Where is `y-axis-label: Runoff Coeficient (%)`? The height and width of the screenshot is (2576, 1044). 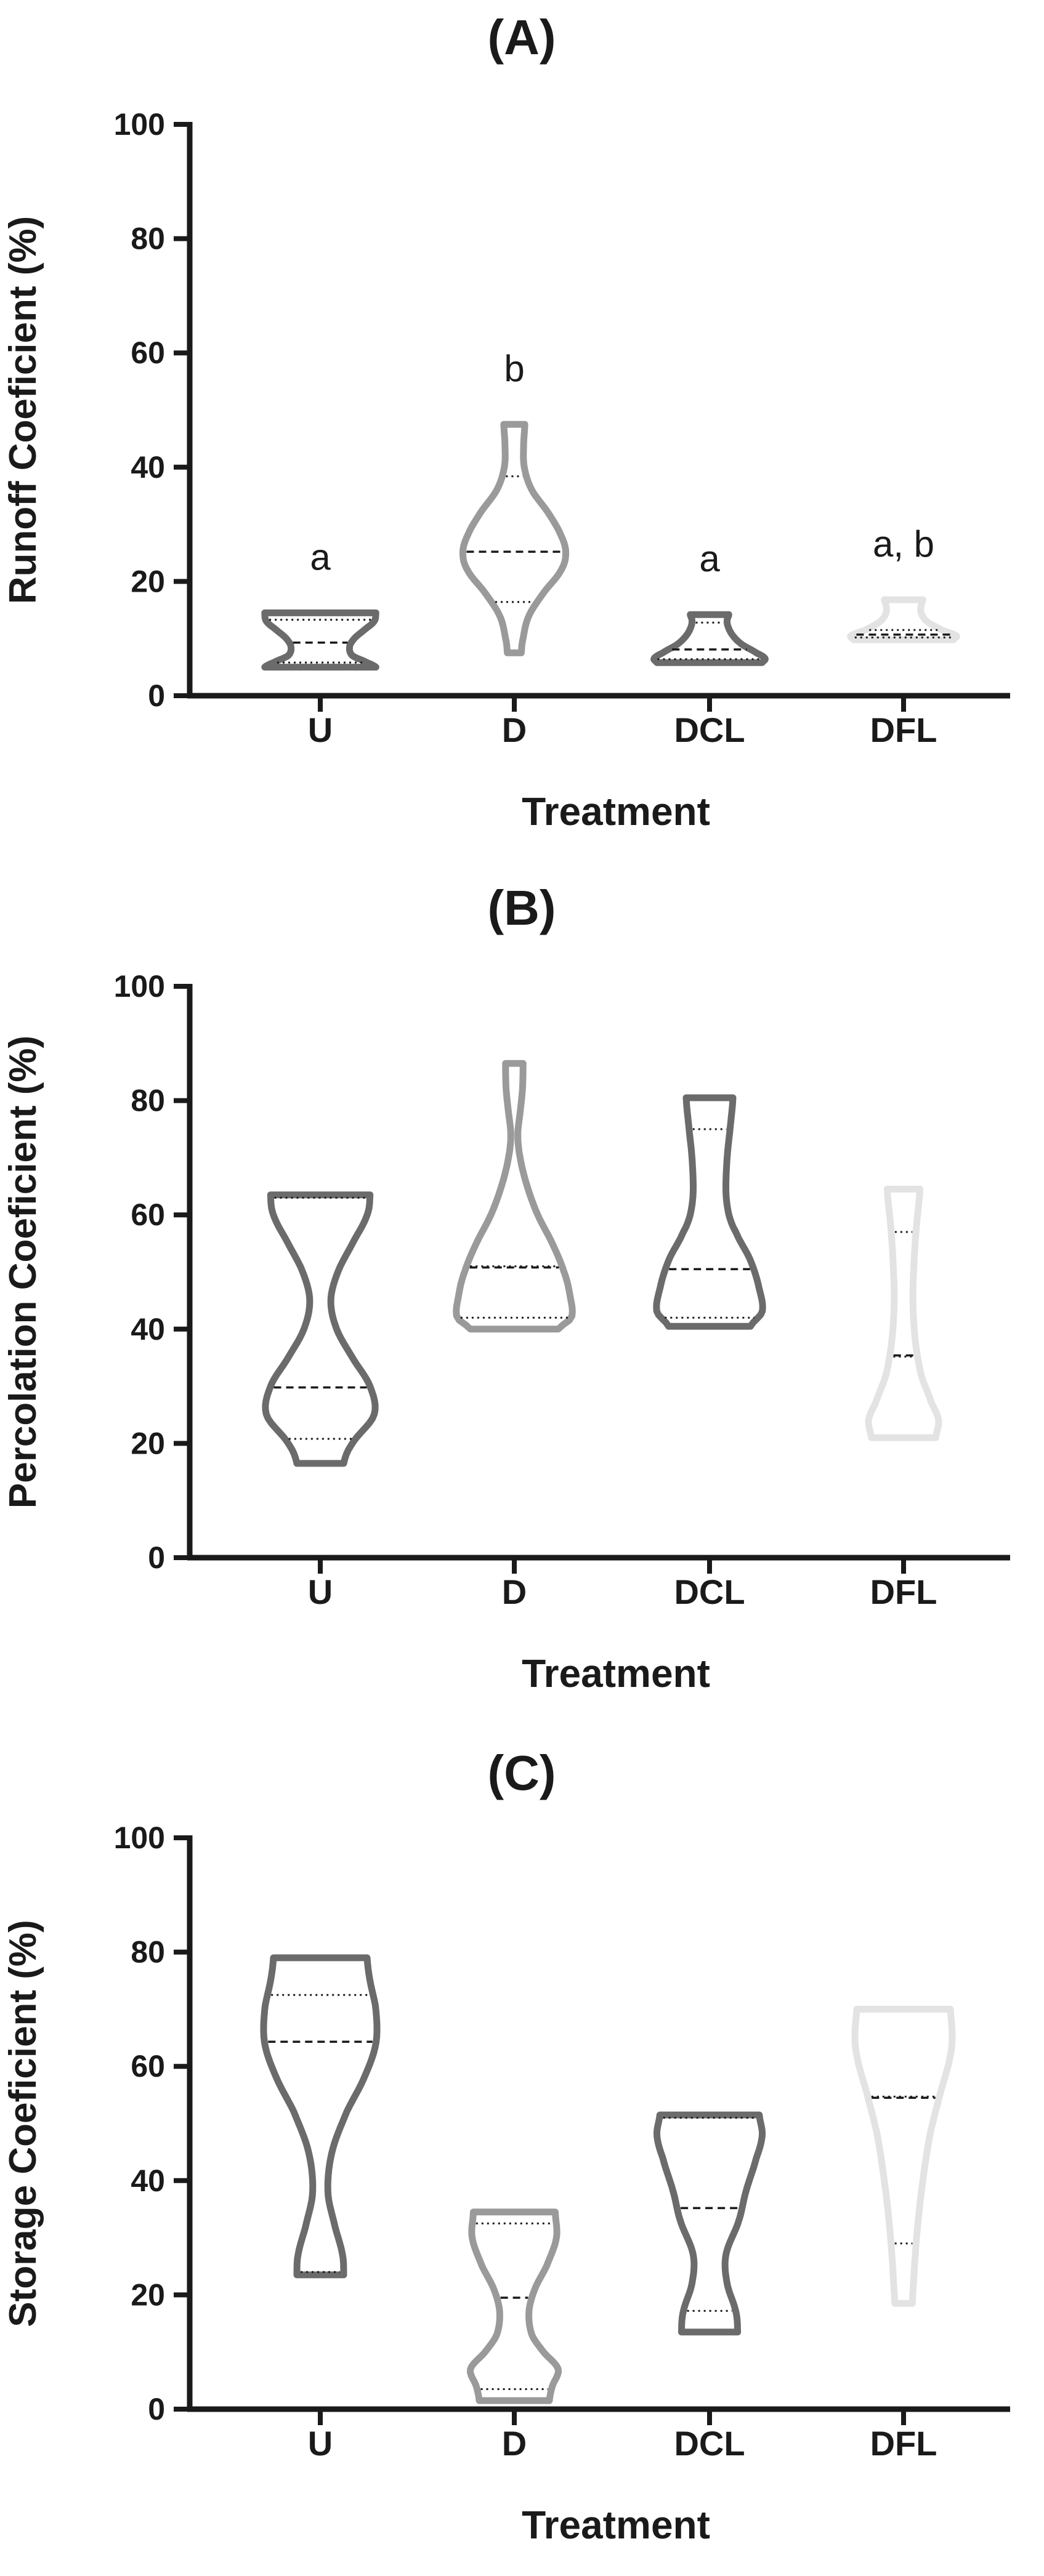
y-axis-label: Runoff Coeficient (%) is located at coordinates (23, 410).